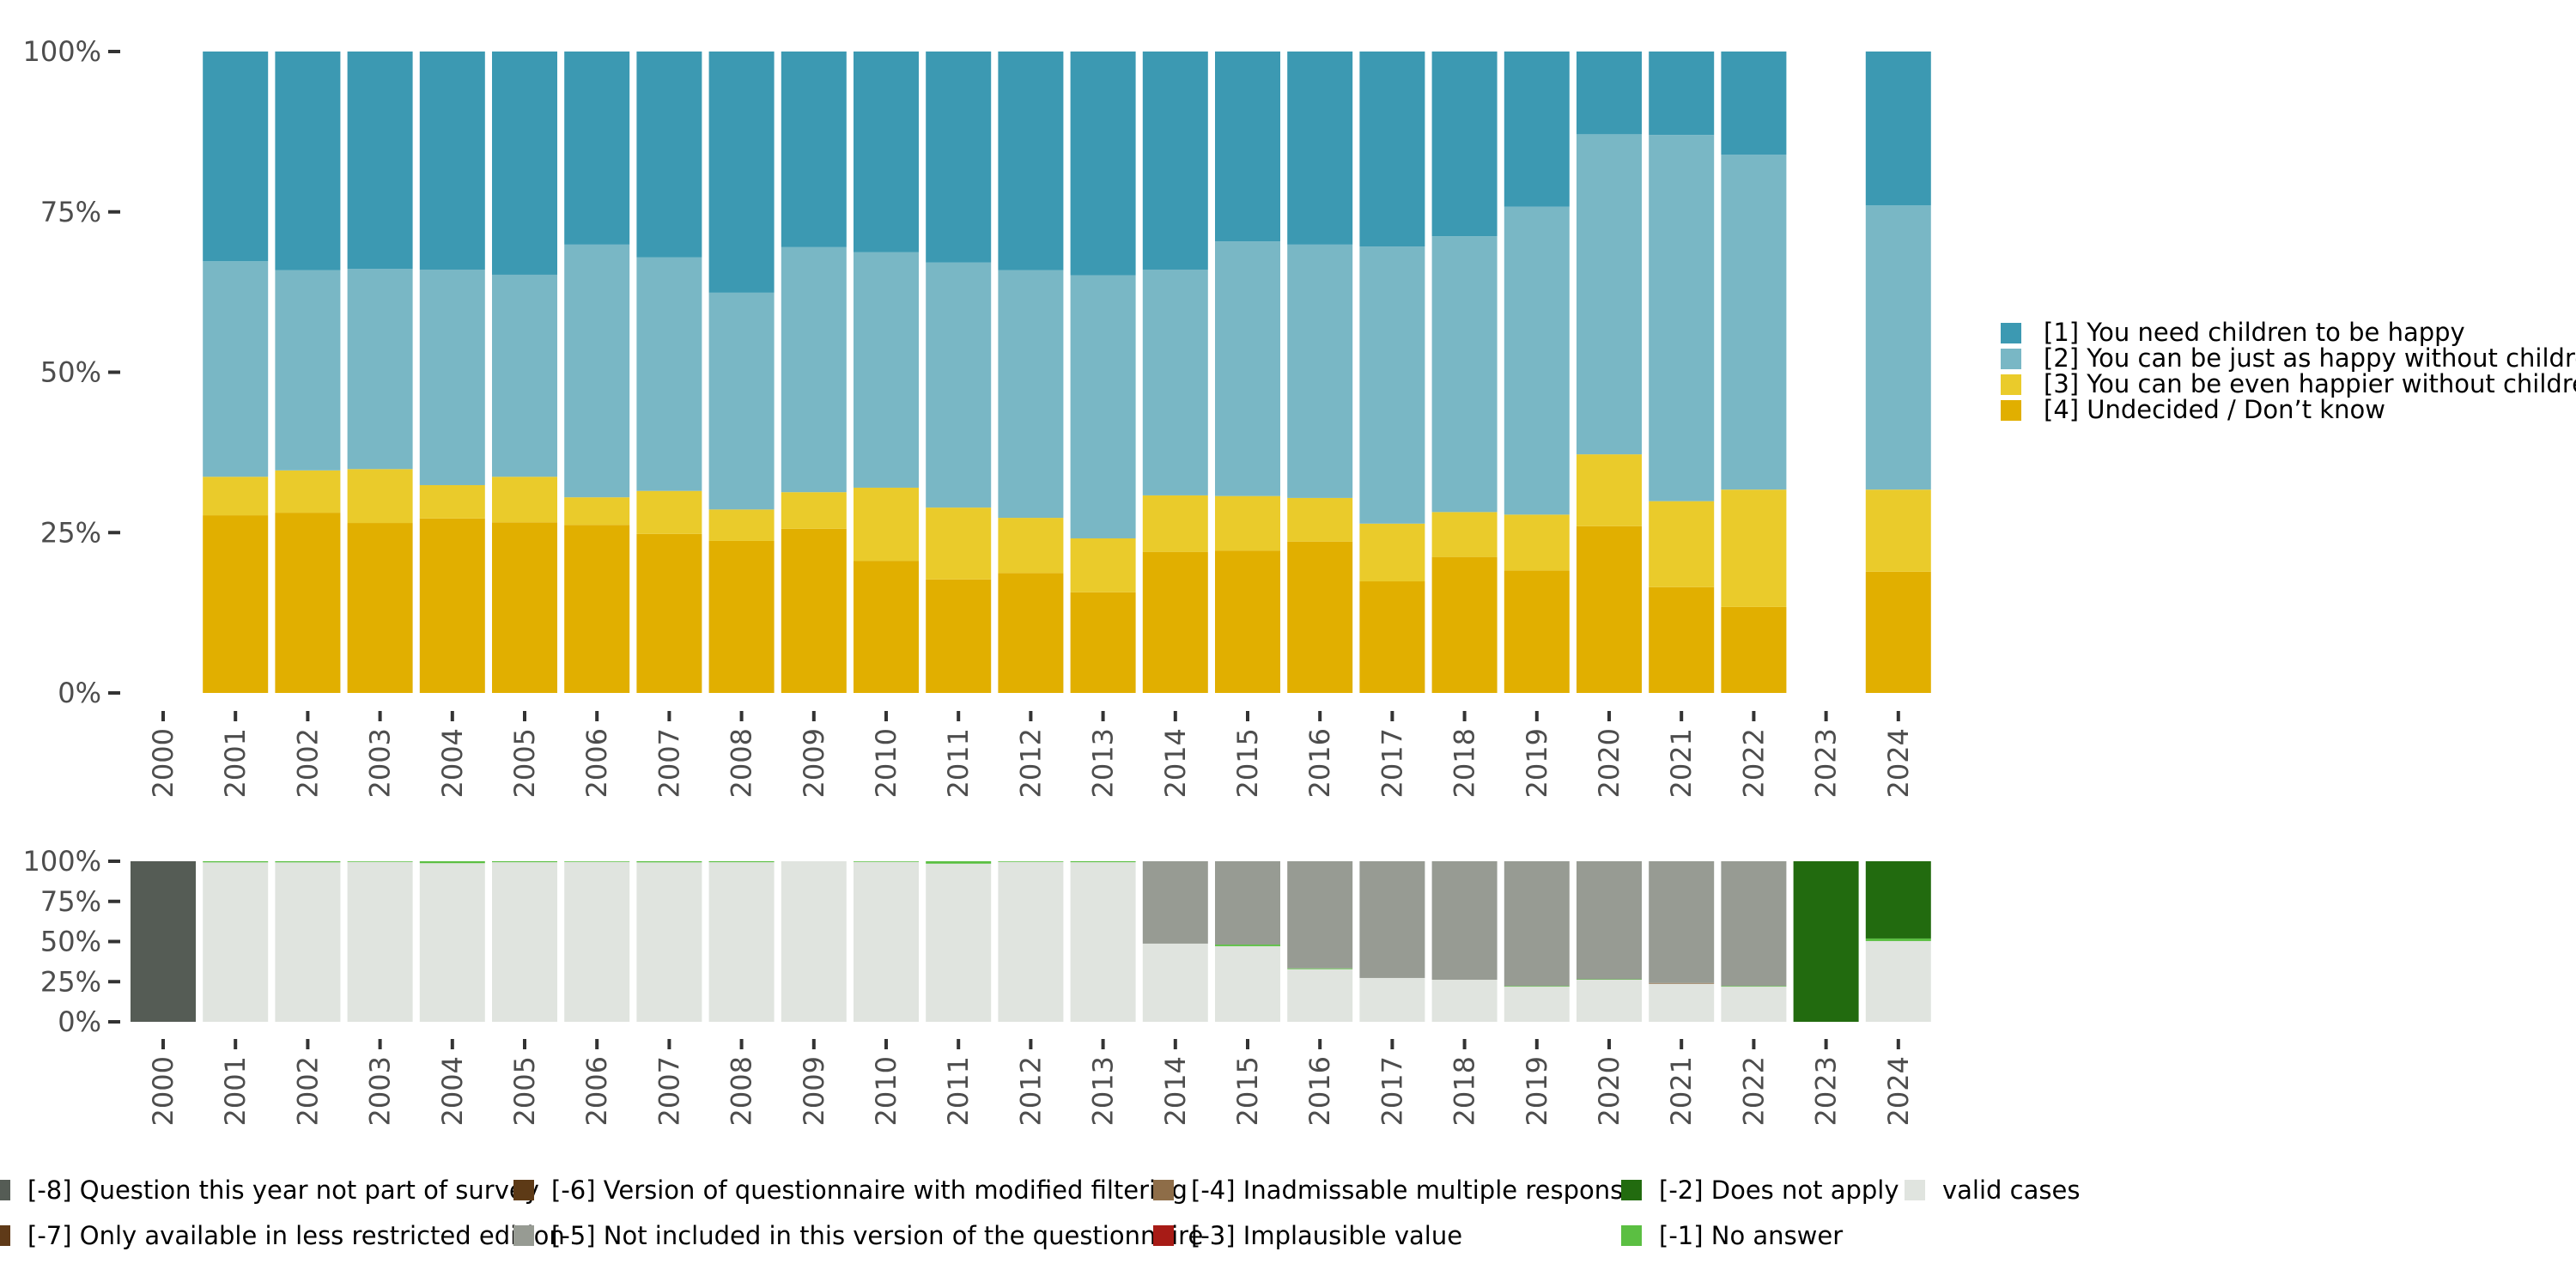 This screenshot has height=1288, width=2576. Describe the element at coordinates (1827, 1091) in the screenshot. I see `x-tick-label: 2023` at that location.